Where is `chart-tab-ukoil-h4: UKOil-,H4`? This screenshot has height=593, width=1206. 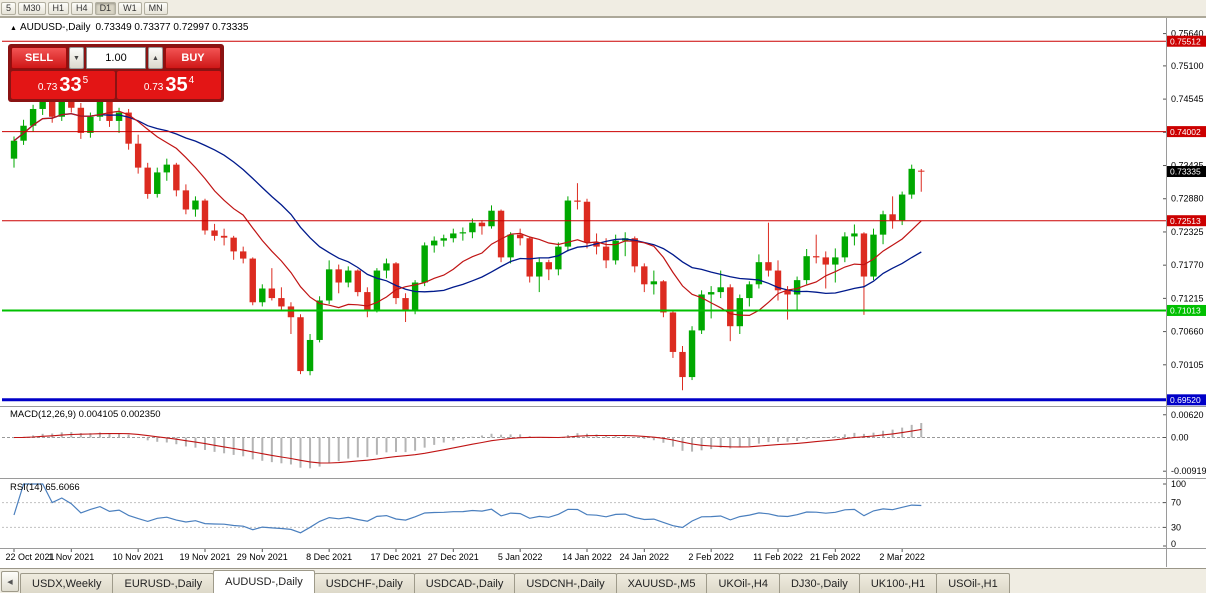 chart-tab-ukoil-h4: UKOil-,H4 is located at coordinates (743, 583).